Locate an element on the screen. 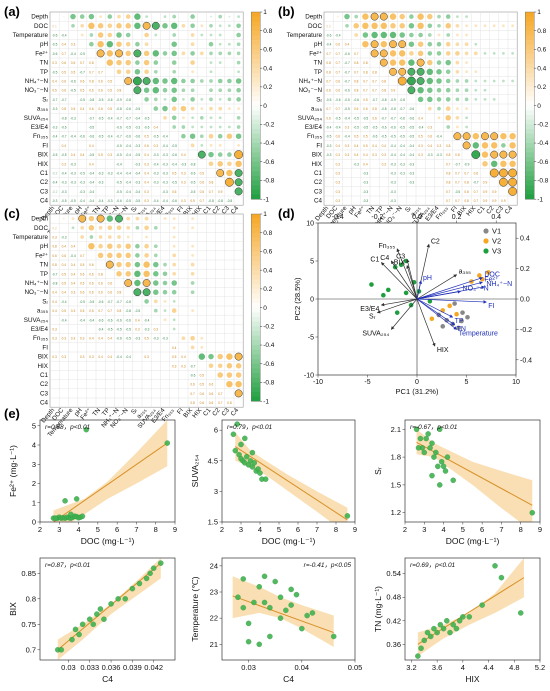  y-tick-label: 3 is located at coordinates (216, 491).